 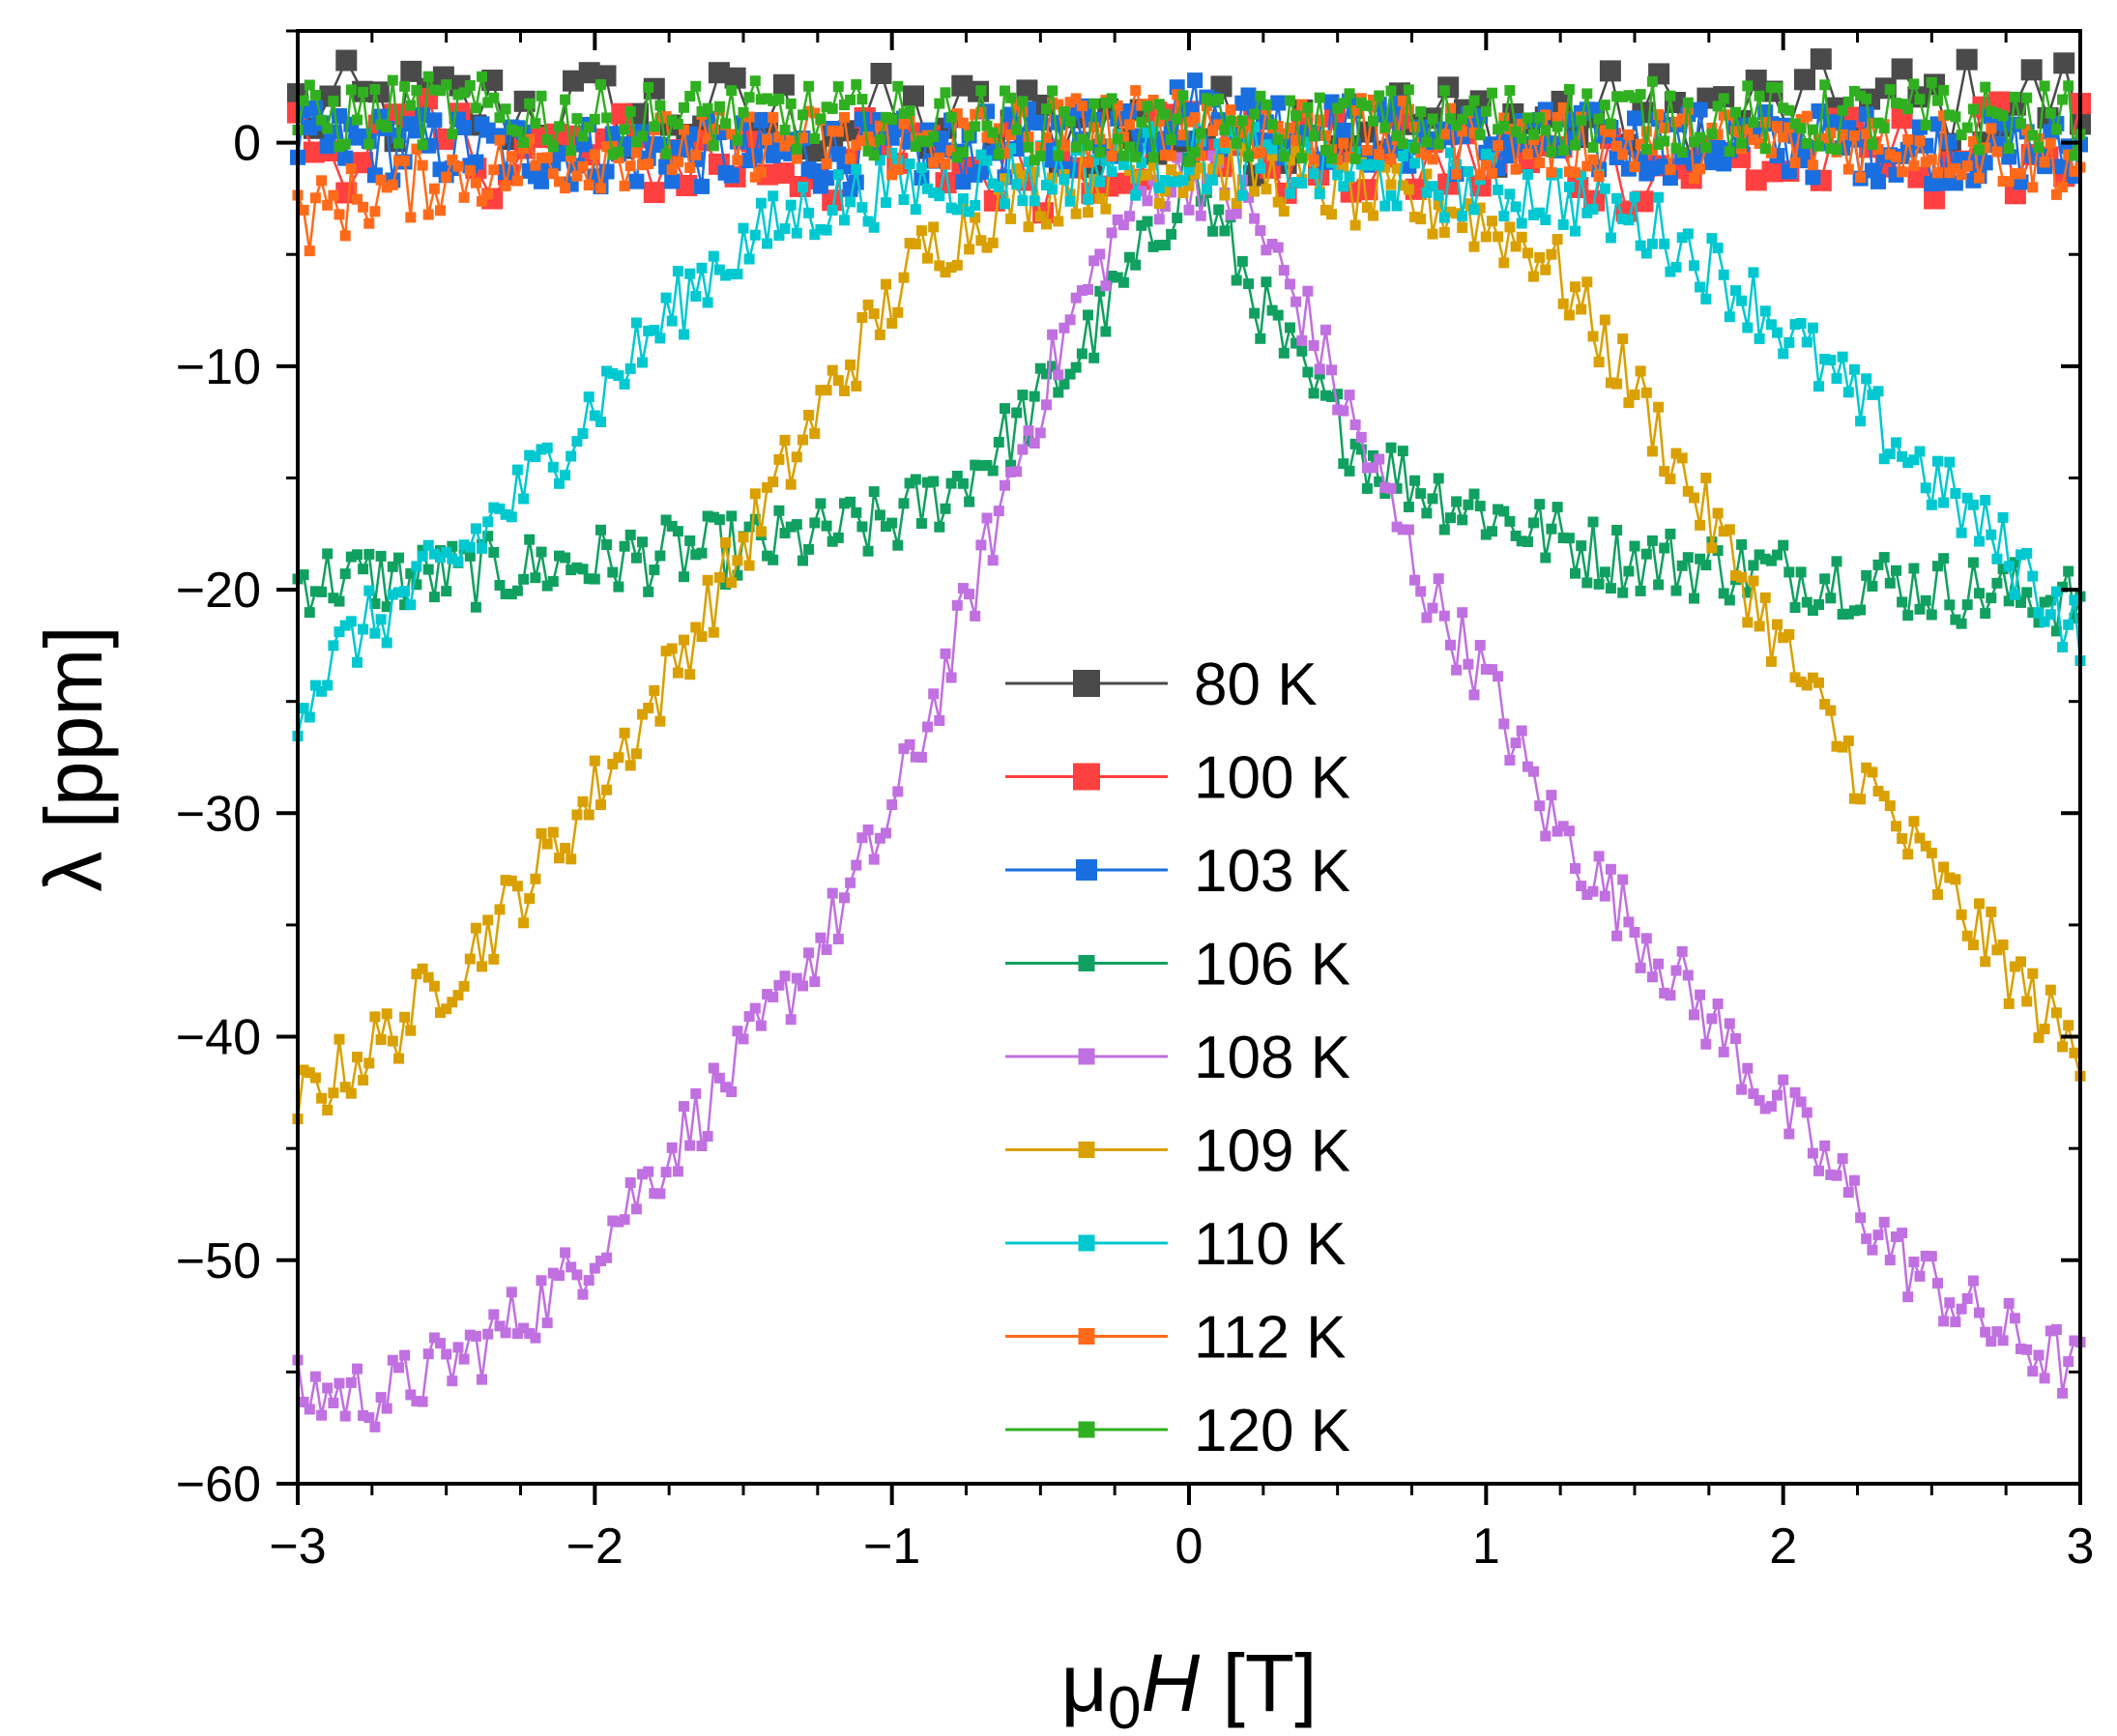 I want to click on legend-item: 80 K, so click(x=1162, y=684).